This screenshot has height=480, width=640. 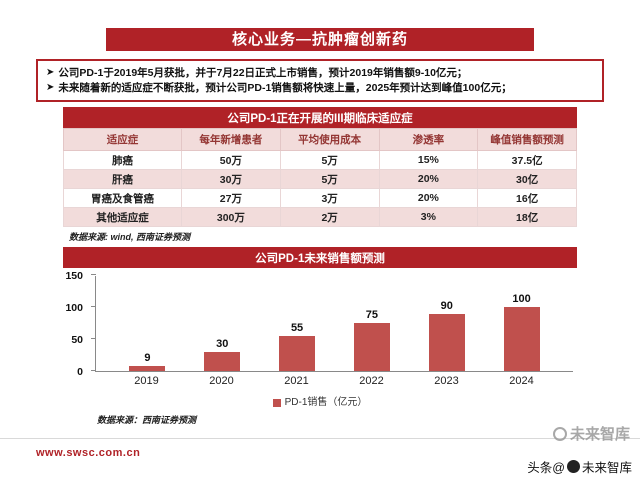 I want to click on table-cell: 3%, so click(x=428, y=217).